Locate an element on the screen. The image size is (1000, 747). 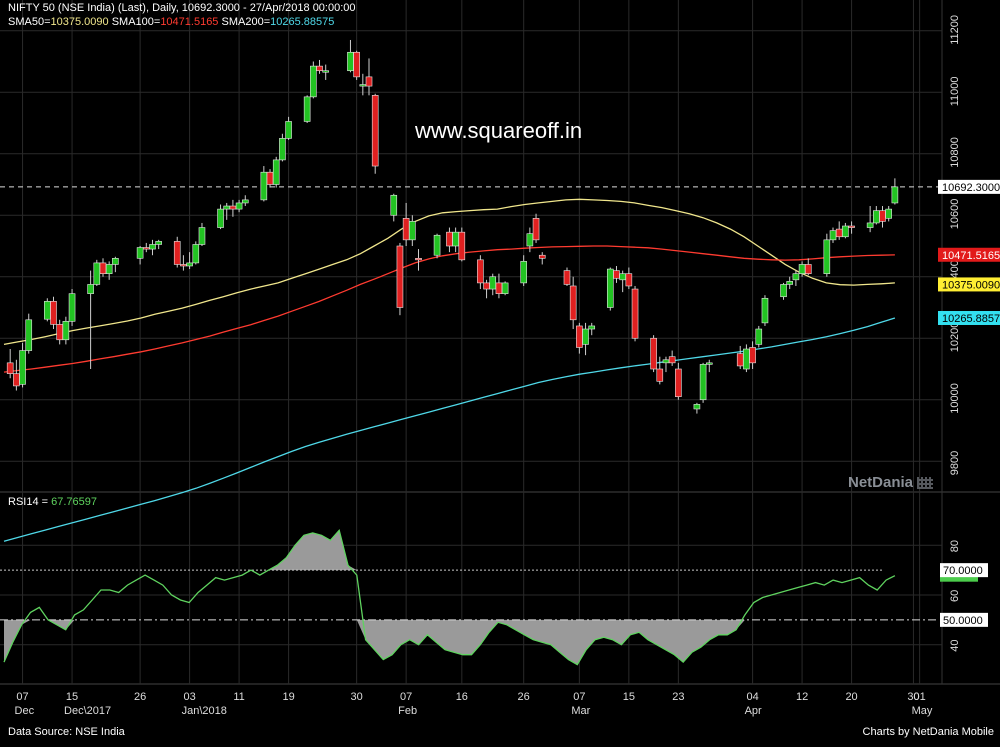
price-label-text: 10471.5165 is located at coordinates (971, 256).